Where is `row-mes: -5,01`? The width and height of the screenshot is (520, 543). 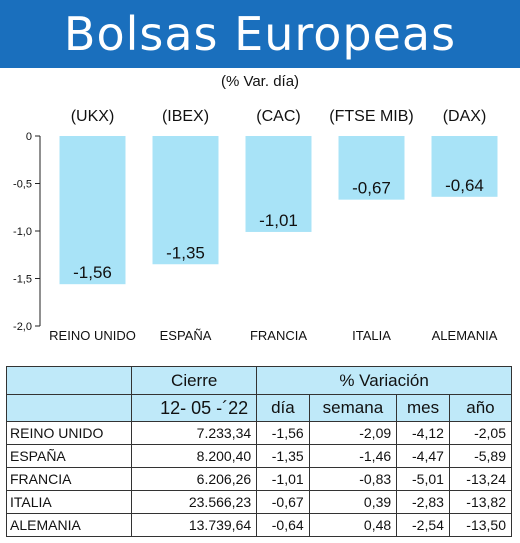
row-mes: -5,01 is located at coordinates (423, 479).